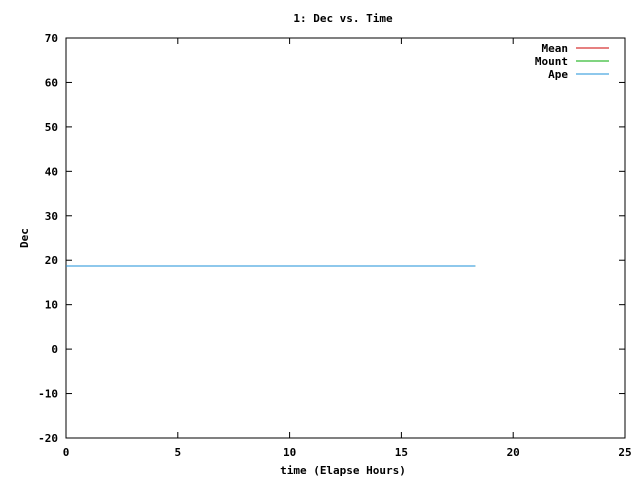 This screenshot has width=640, height=480. Describe the element at coordinates (51, 127) in the screenshot. I see `y-tick-label: 50` at that location.